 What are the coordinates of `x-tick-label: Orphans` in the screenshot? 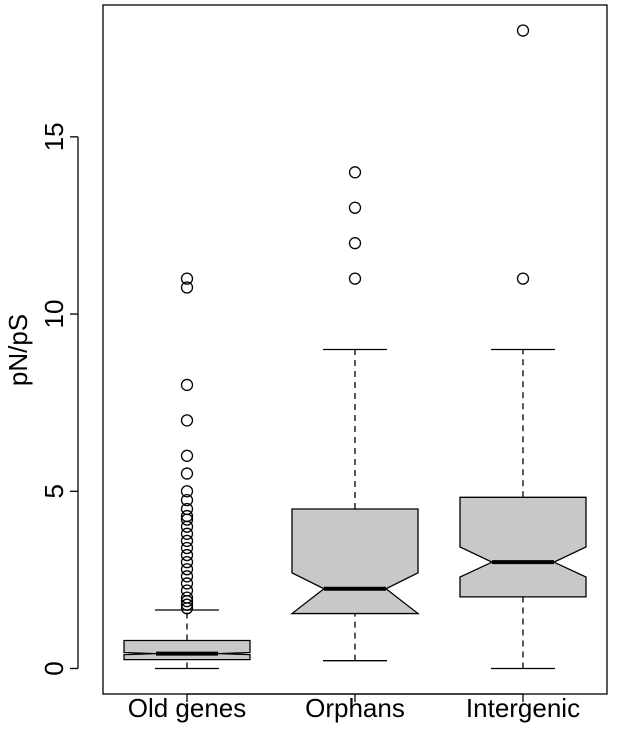 It's located at (355, 708).